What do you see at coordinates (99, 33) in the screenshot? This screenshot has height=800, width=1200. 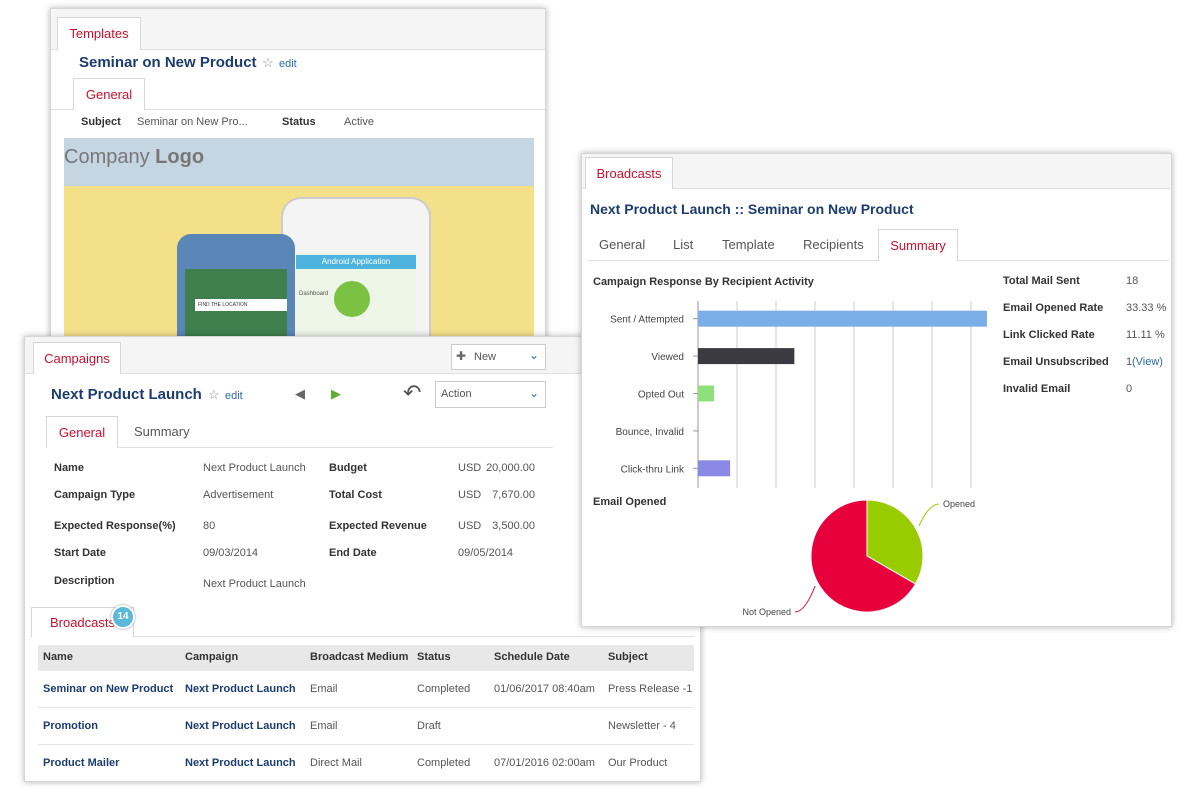 I see `templates-tab: Templates` at bounding box center [99, 33].